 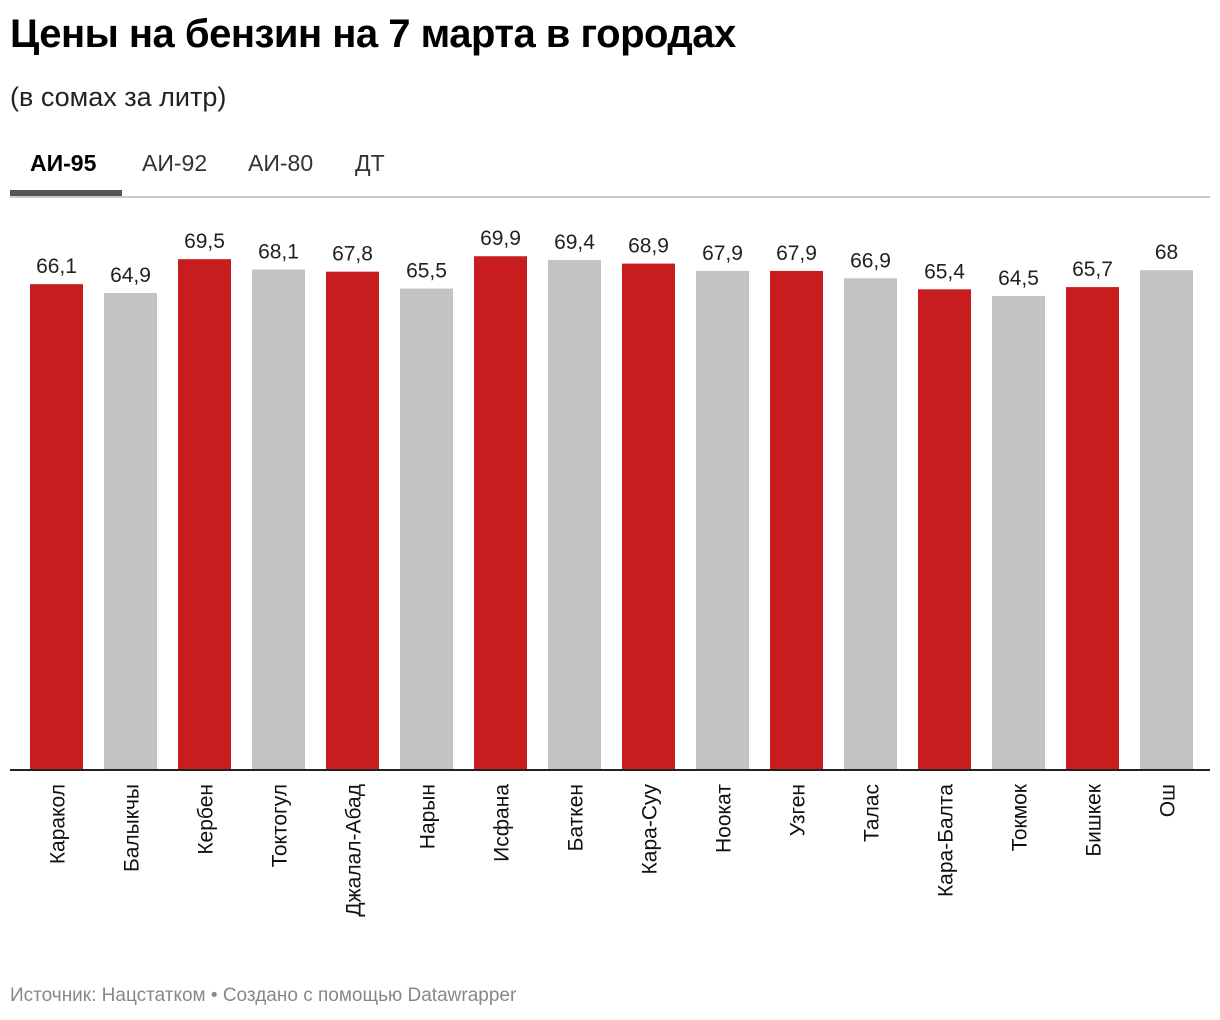 I want to click on category-label: Бишкек, so click(x=1094, y=819).